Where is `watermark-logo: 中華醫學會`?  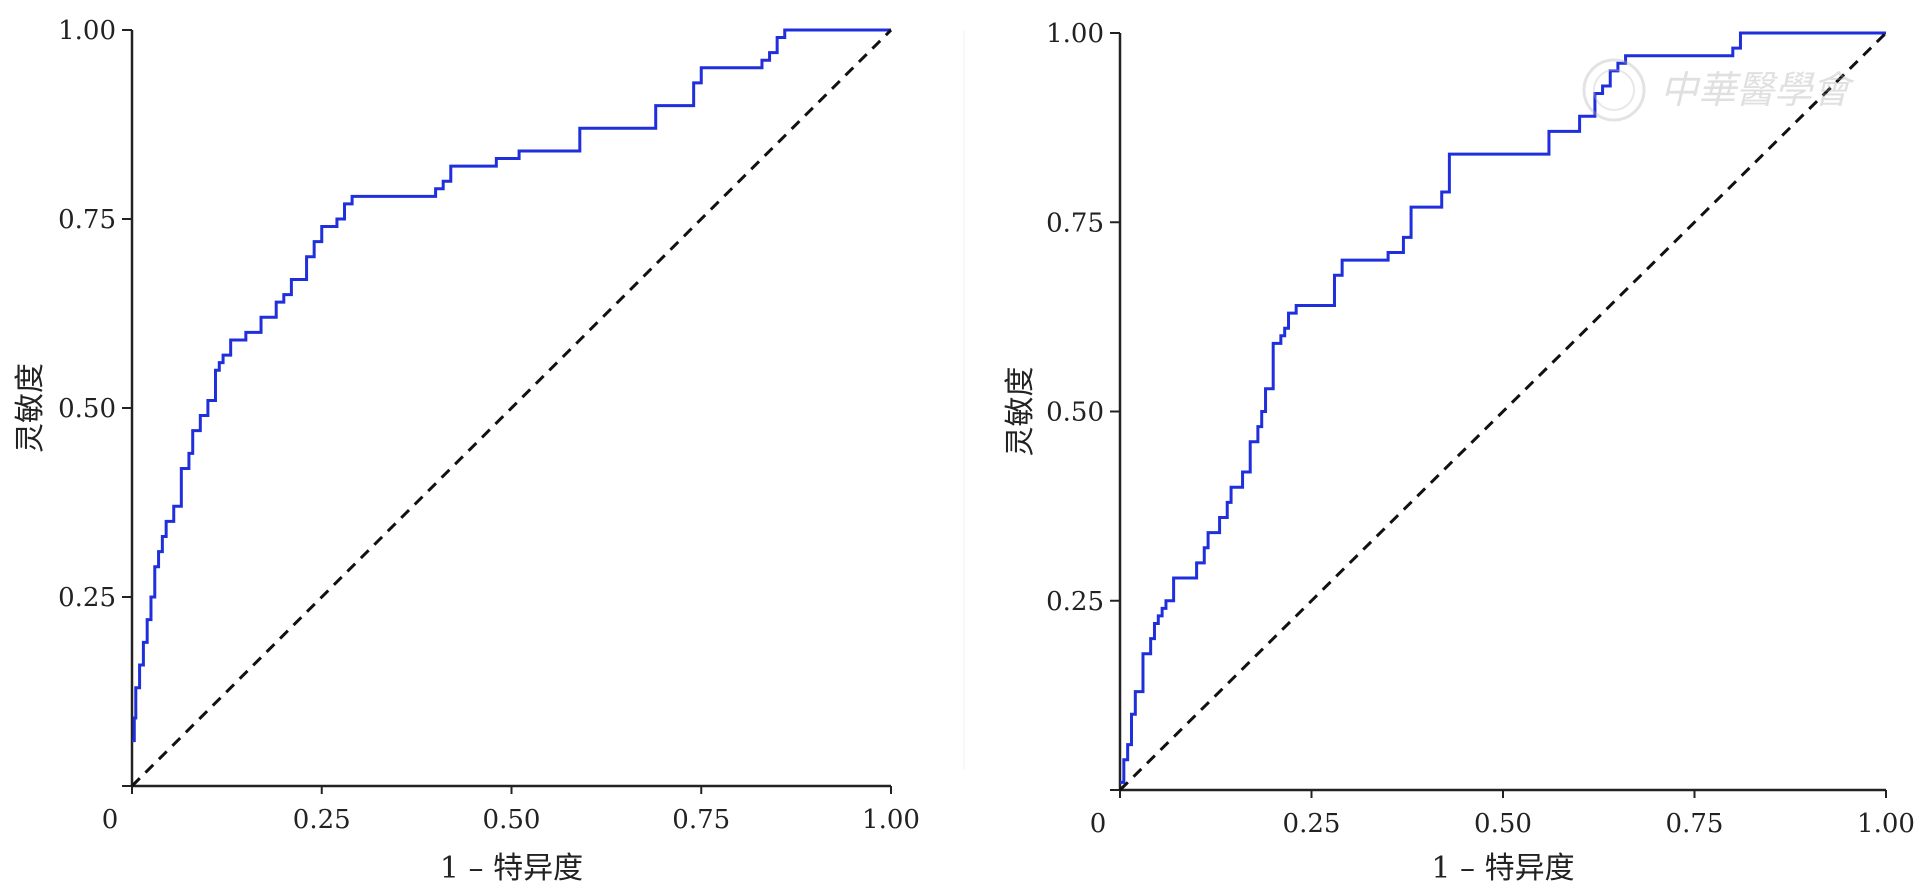 watermark-logo: 中華醫學會 is located at coordinates (1718, 90).